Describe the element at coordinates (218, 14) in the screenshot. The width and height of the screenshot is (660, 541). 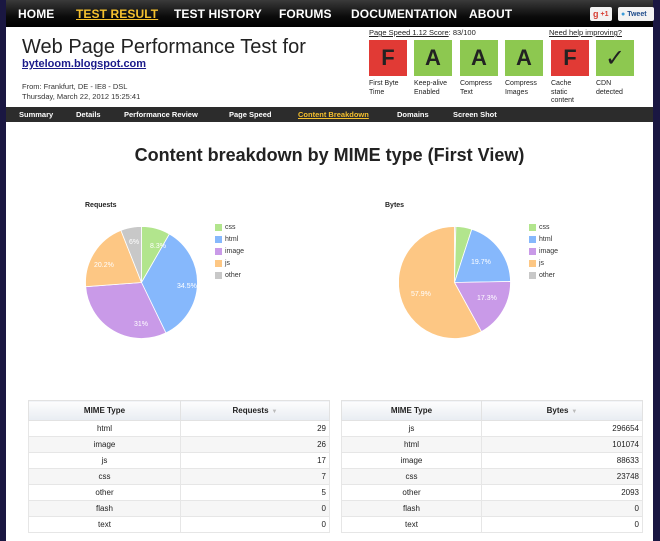
I see `nav-test-history: TEST HISTORY` at that location.